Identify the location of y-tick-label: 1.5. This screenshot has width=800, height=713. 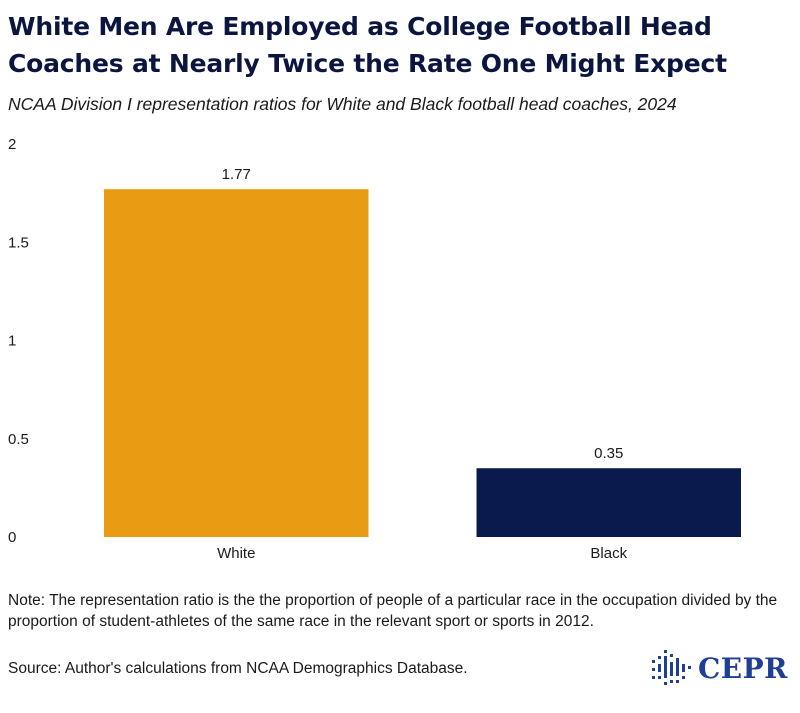
(18, 242).